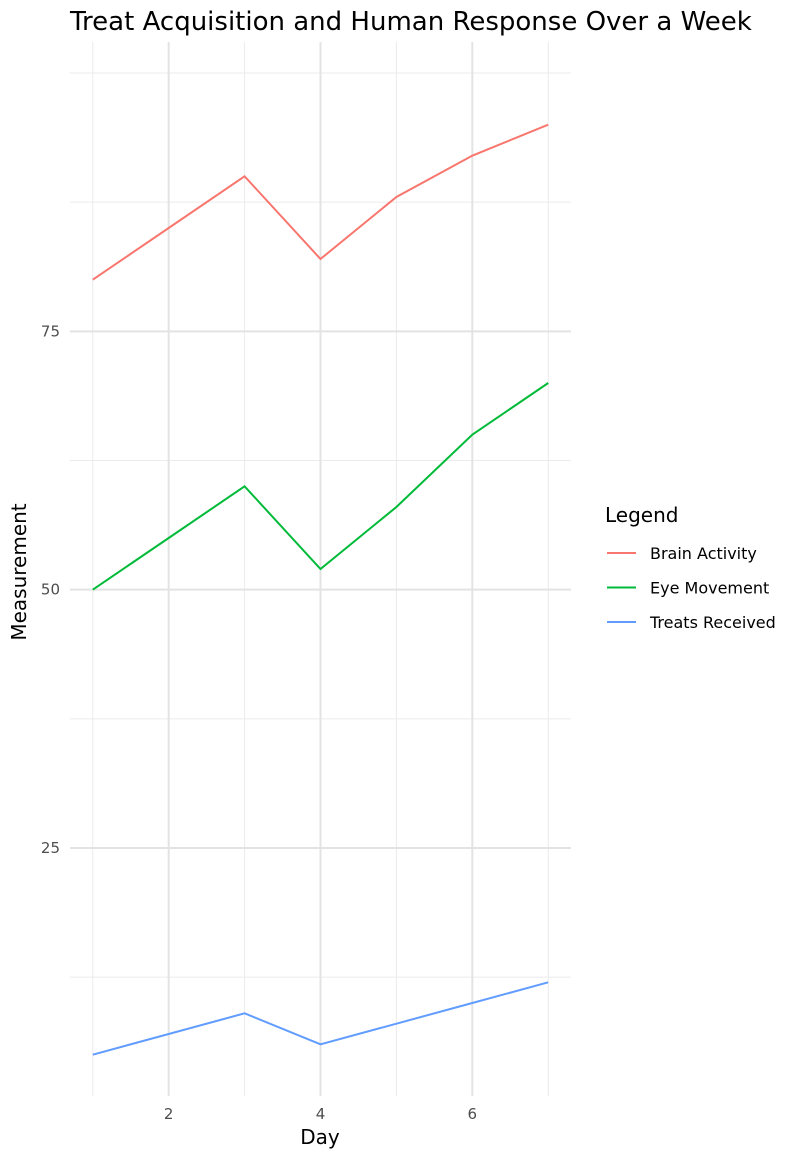 The width and height of the screenshot is (810, 1161). What do you see at coordinates (641, 515) in the screenshot?
I see `legend-title: Legend` at bounding box center [641, 515].